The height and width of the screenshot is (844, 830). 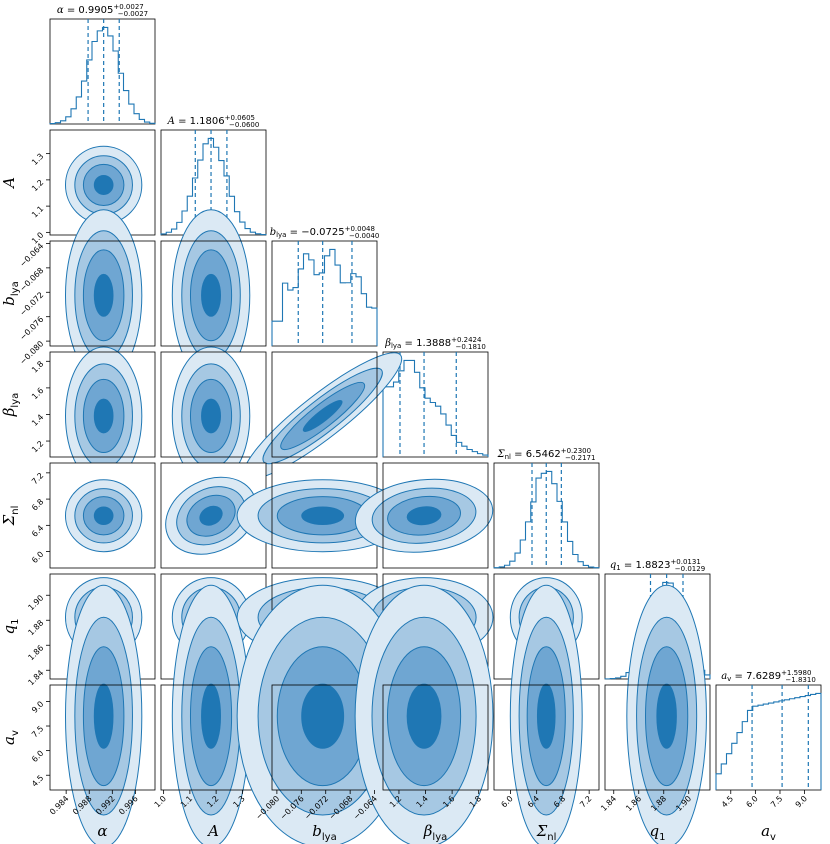 I want to click on y-axis-label-subscript: v, so click(x=15, y=733).